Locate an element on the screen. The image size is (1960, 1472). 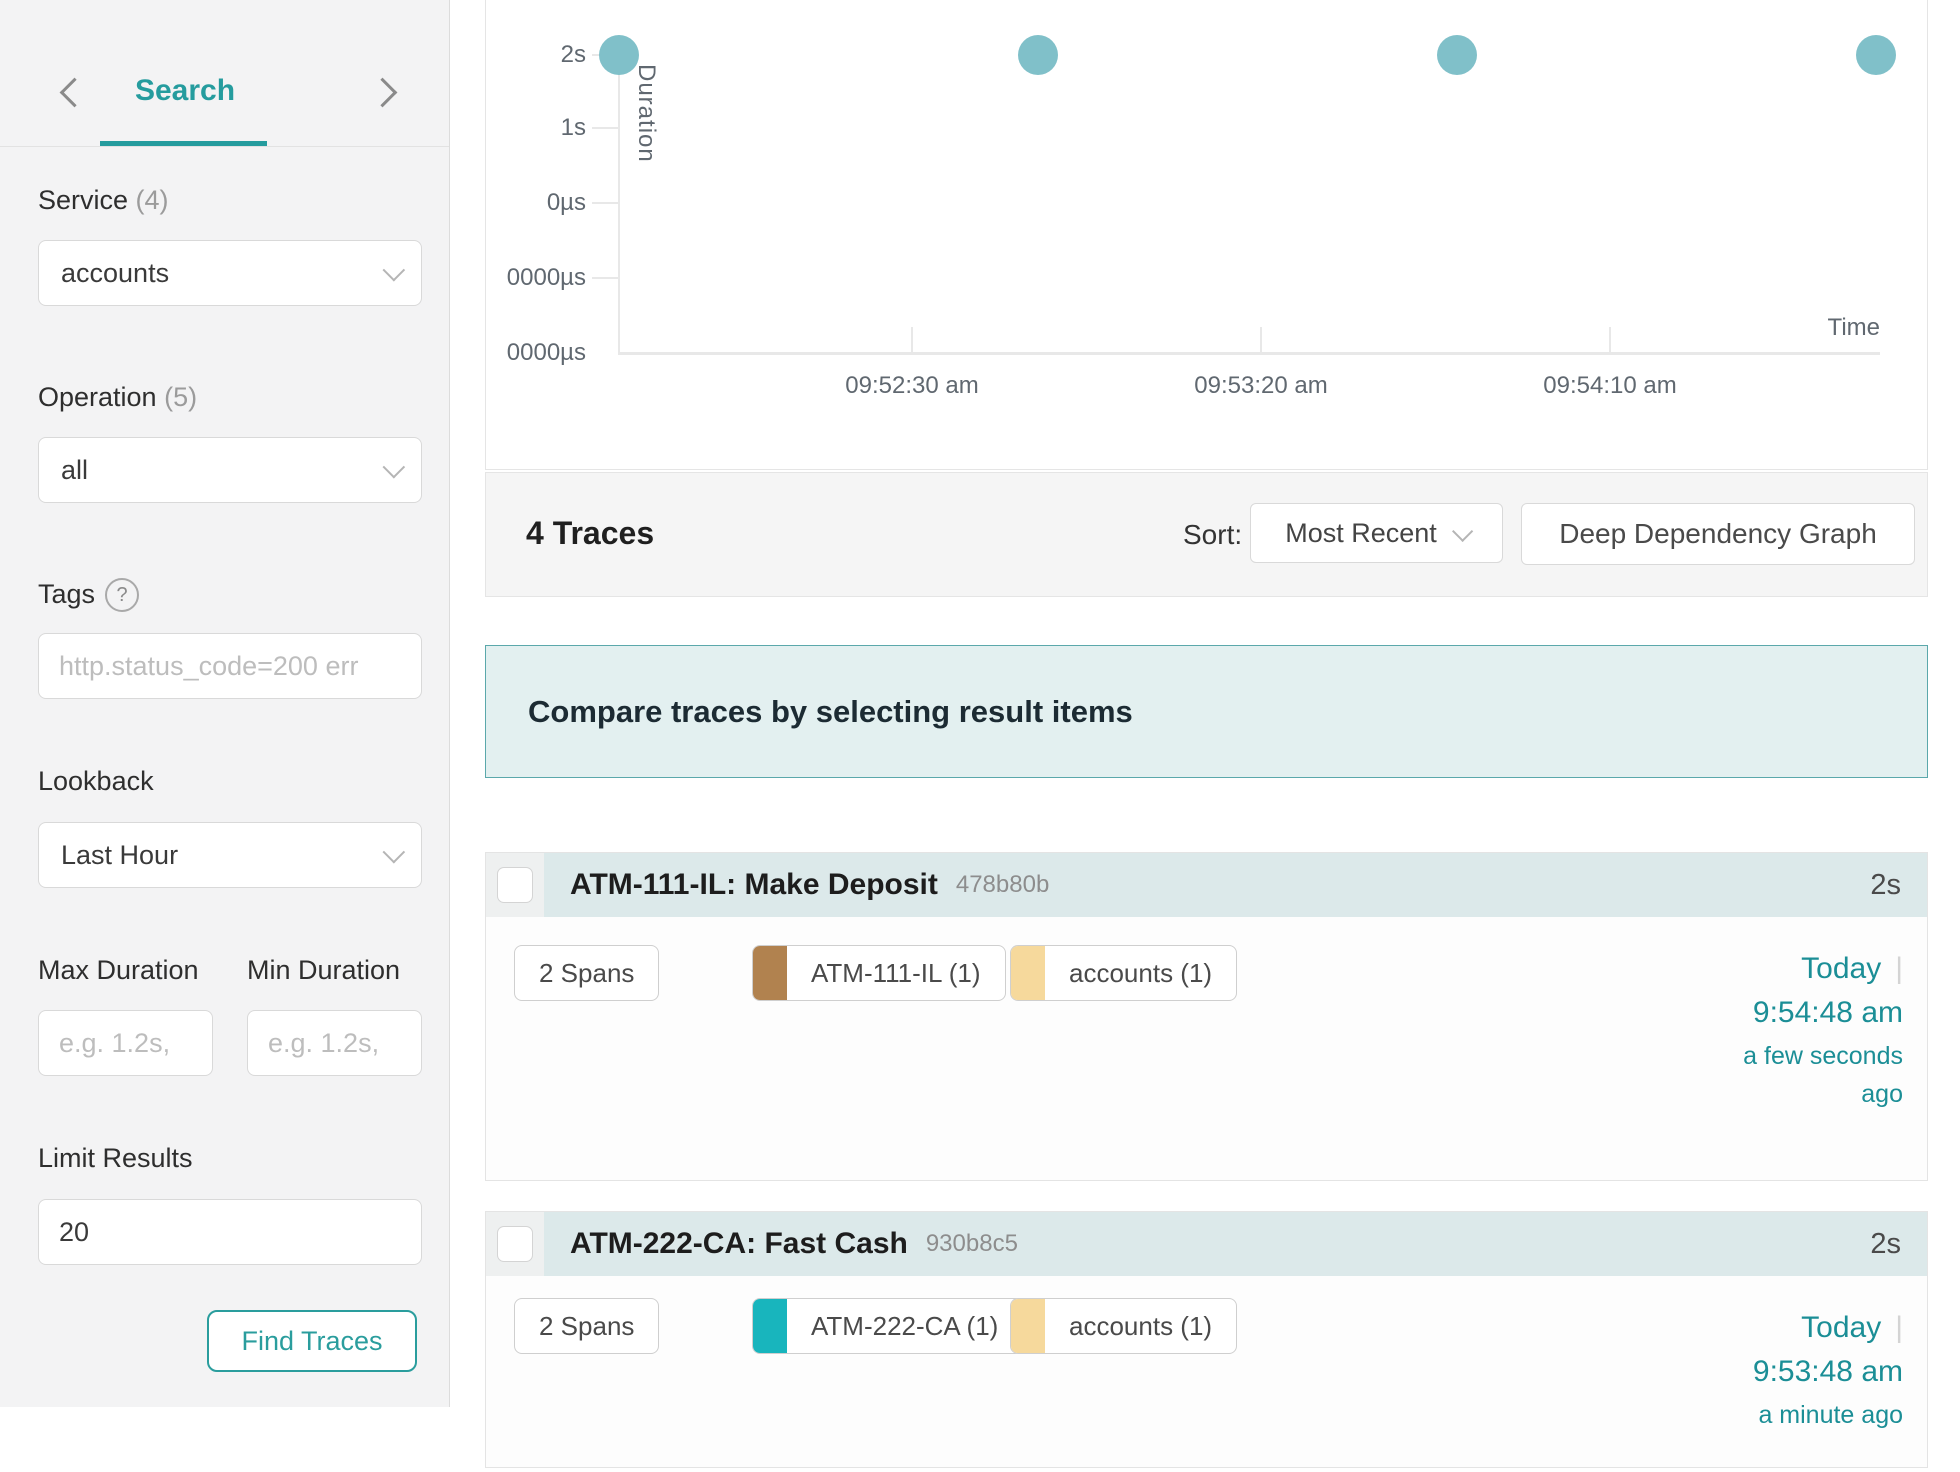
trace-relative-time: a minute ago is located at coordinates (1830, 1415).